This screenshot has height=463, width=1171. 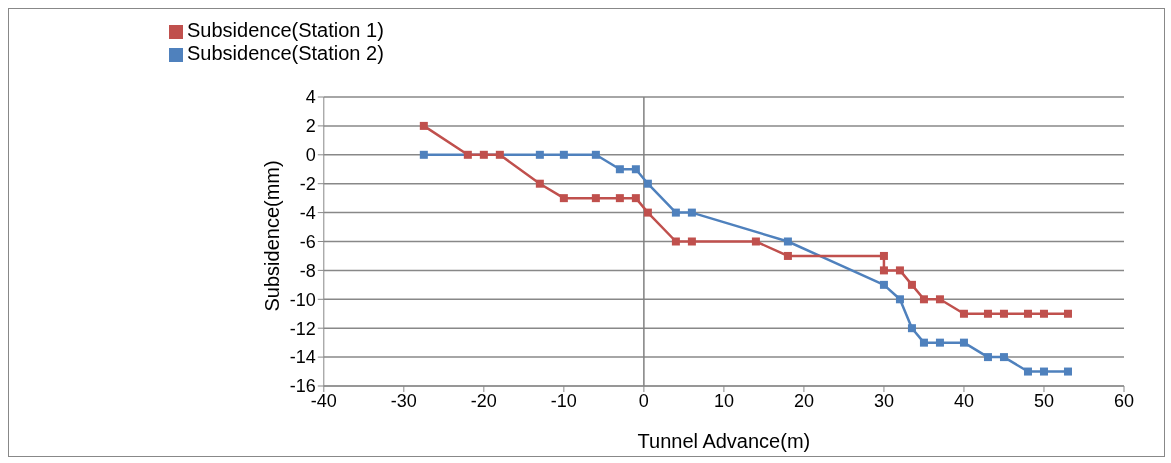 What do you see at coordinates (285, 30) in the screenshot?
I see `legend-label: Subsidence(Station 1)` at bounding box center [285, 30].